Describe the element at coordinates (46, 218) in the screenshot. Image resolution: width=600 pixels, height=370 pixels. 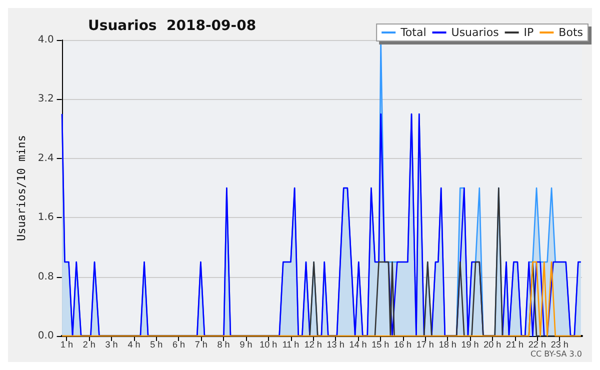
I see `y-tick-label: 1.6` at that location.